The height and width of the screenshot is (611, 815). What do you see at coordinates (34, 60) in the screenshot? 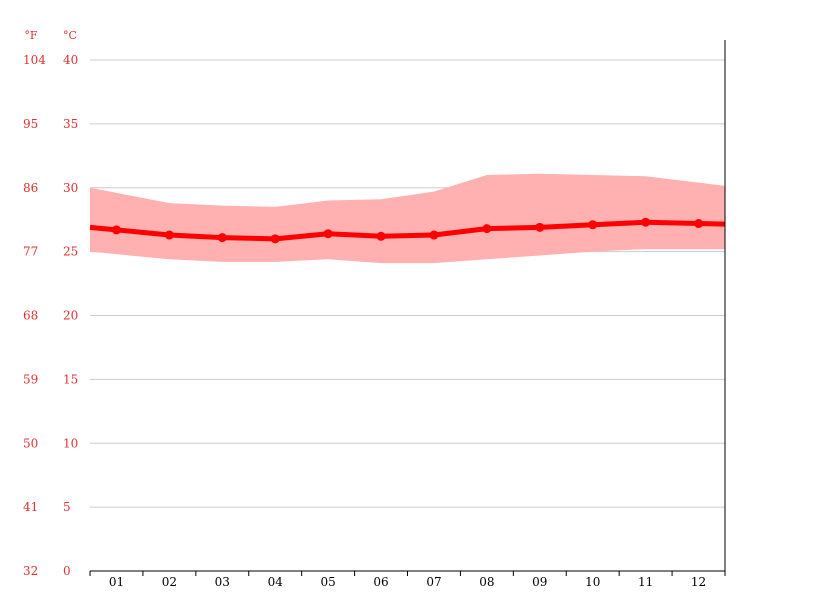
I see `fahrenheit-tick-label: 104` at bounding box center [34, 60].